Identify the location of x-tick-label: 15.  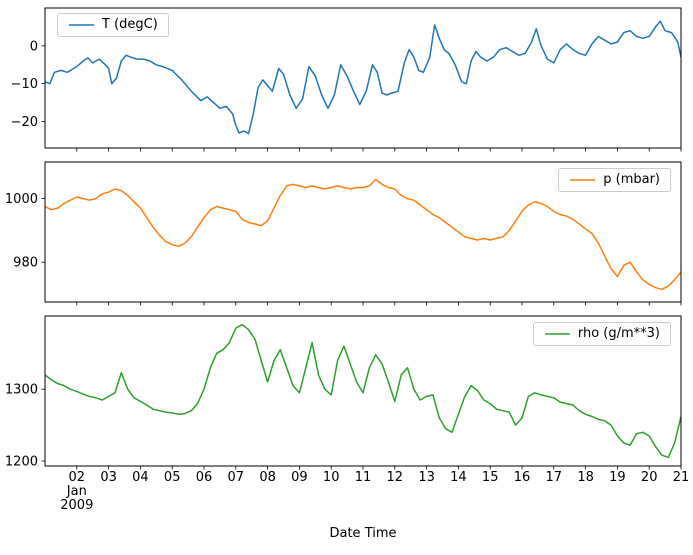
(490, 477).